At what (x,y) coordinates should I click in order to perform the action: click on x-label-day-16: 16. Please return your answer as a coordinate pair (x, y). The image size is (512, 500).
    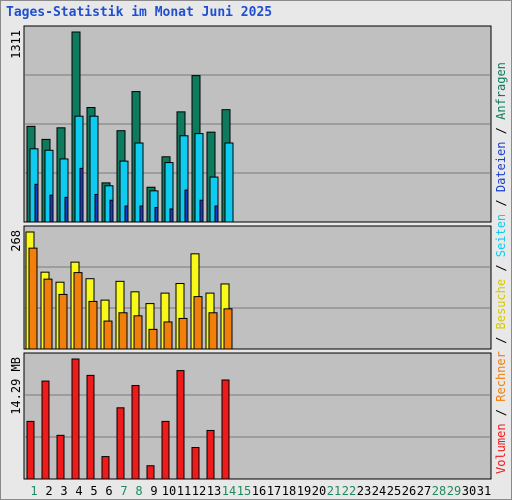
    Looking at the image, I should click on (259, 491).